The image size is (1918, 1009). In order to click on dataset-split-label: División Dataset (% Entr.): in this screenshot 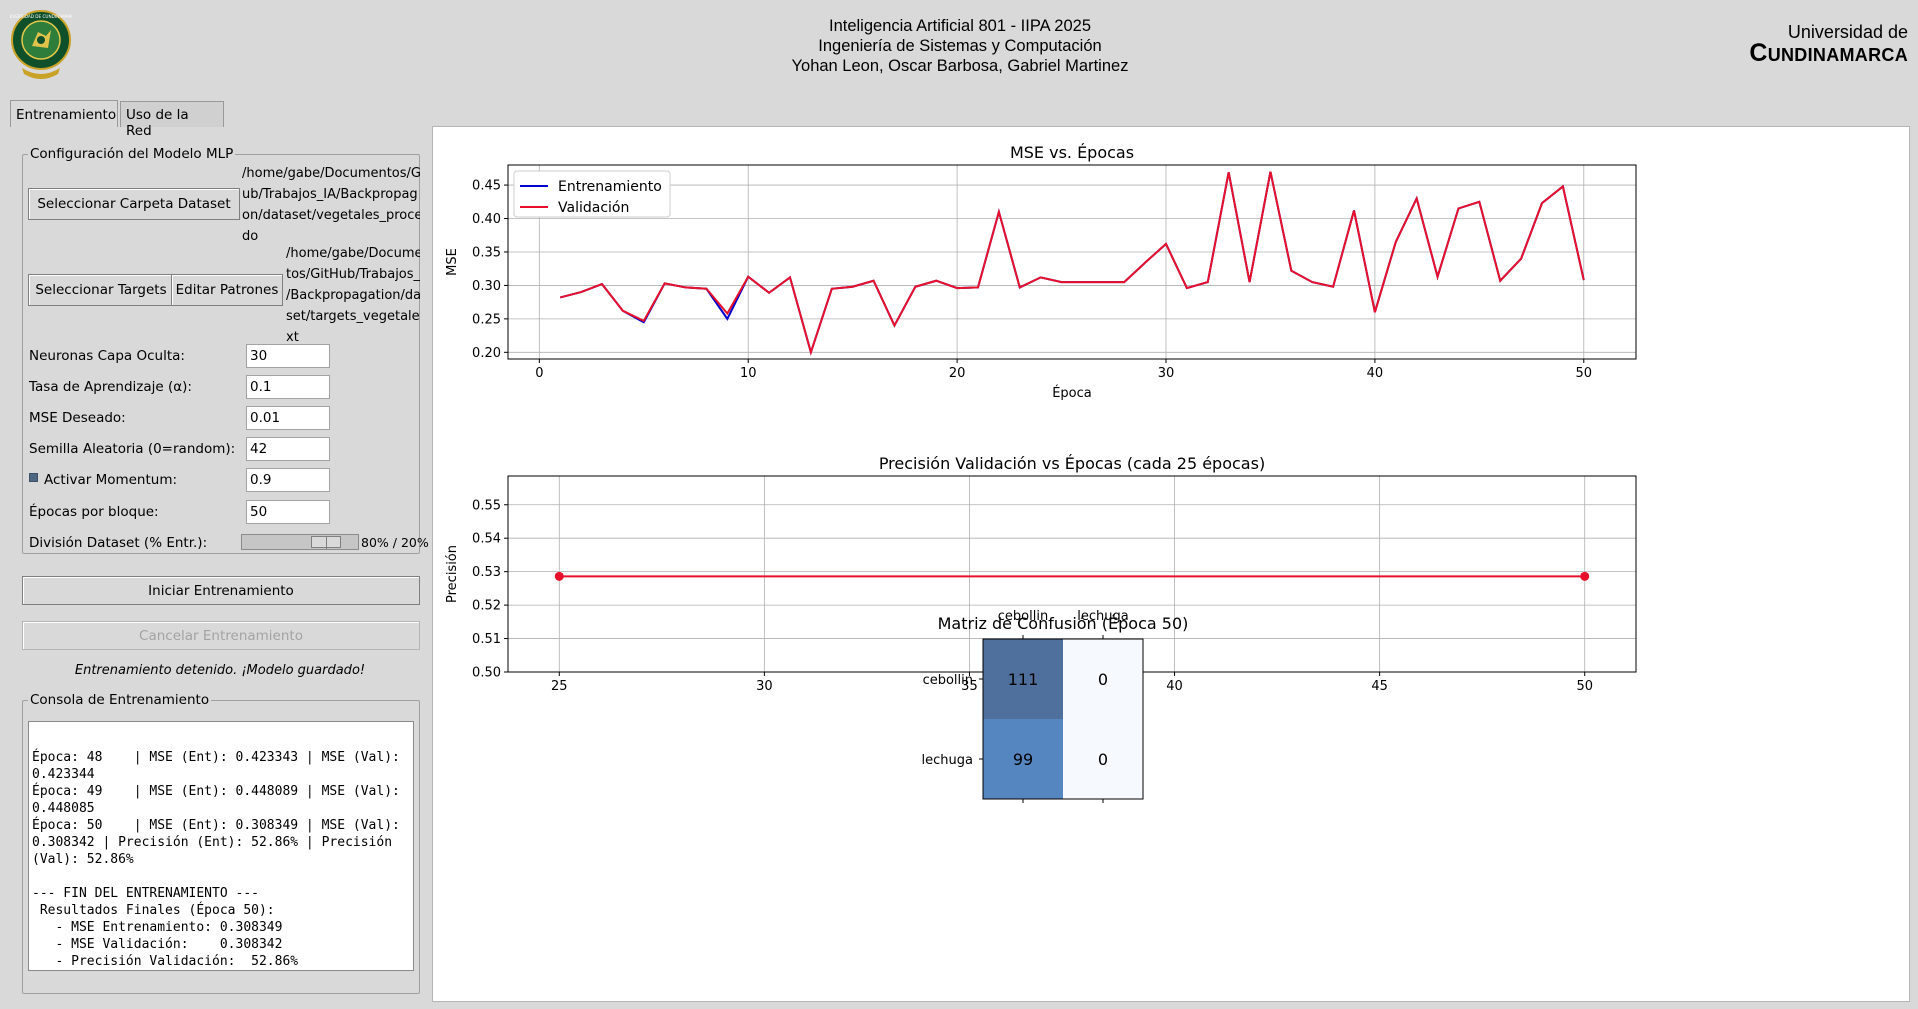, I will do `click(118, 543)`.